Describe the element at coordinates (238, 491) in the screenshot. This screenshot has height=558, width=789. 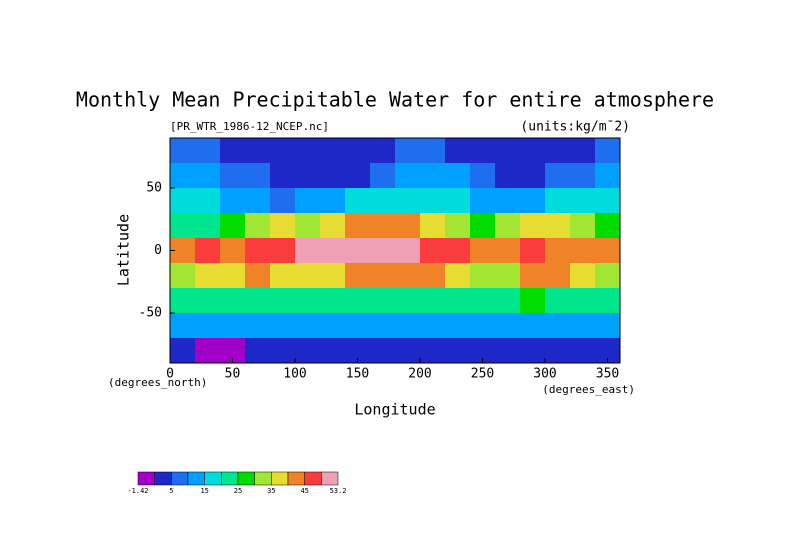
I see `colorbar-label: 25` at that location.